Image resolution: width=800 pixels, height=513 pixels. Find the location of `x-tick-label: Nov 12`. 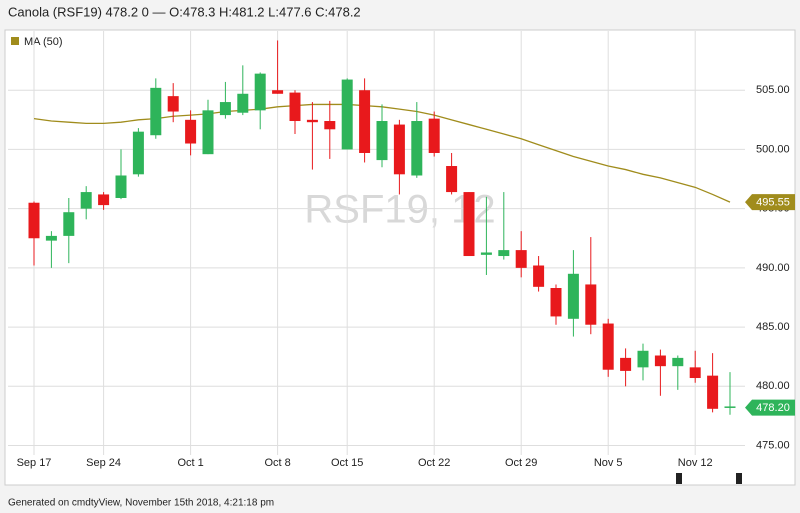

x-tick-label: Nov 12 is located at coordinates (695, 463).